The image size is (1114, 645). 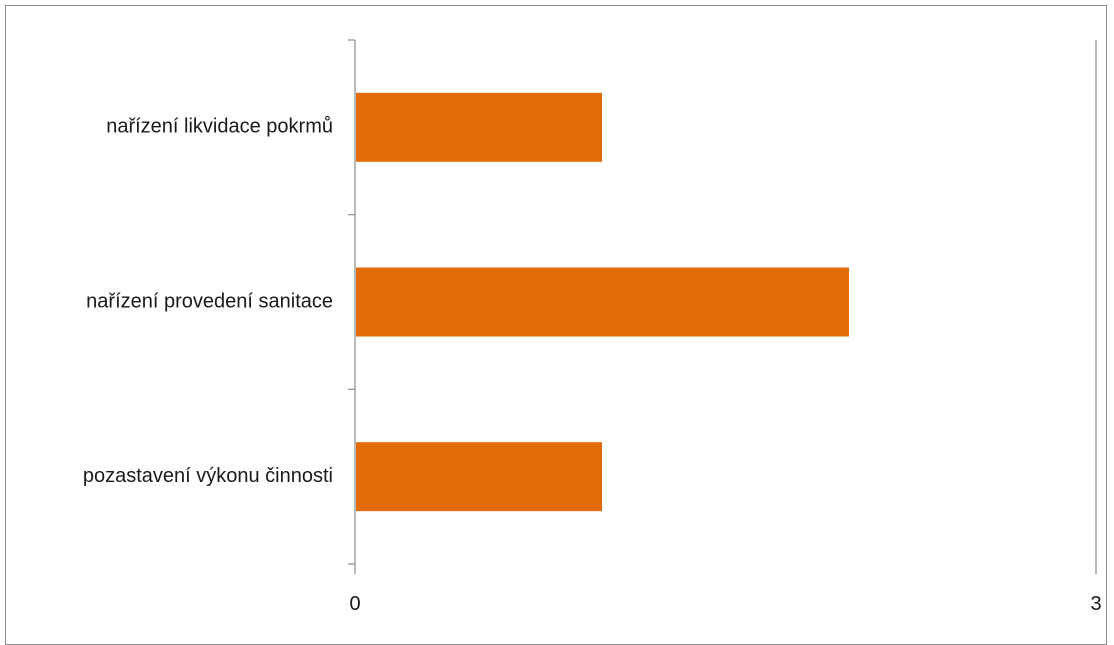 What do you see at coordinates (352, 306) in the screenshot?
I see `axes` at bounding box center [352, 306].